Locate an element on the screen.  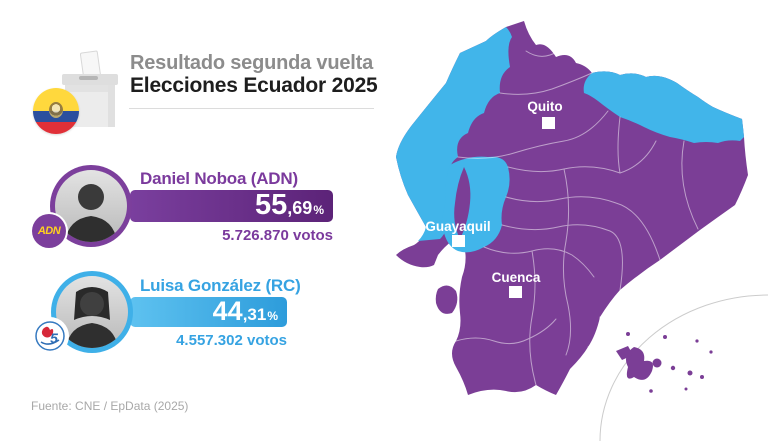
city-marker-quito is located at coordinates (548, 123).